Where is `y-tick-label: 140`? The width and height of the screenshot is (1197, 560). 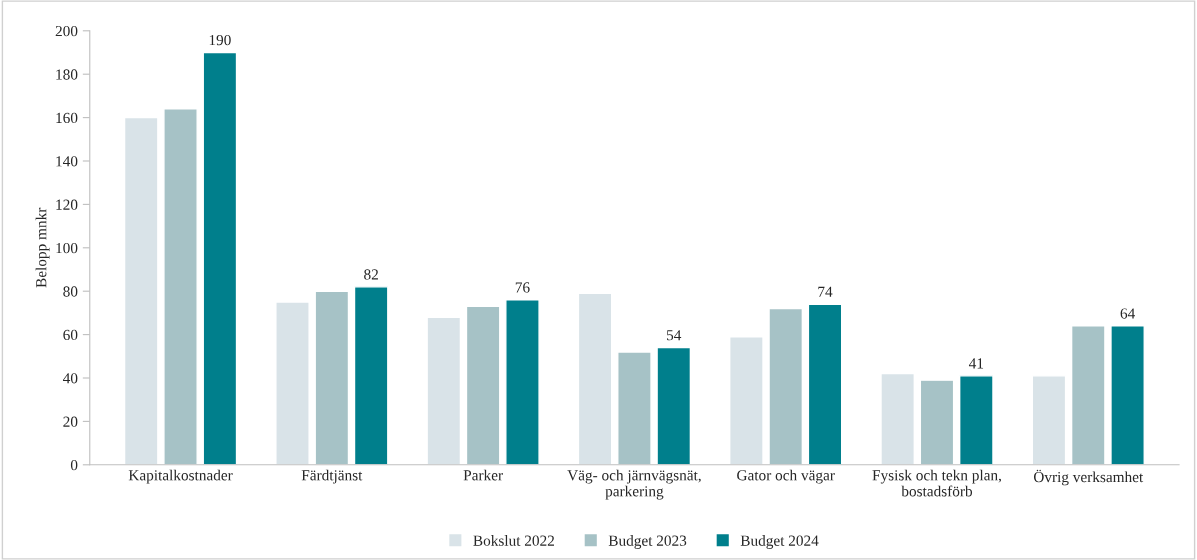
y-tick-label: 140 is located at coordinates (67, 161).